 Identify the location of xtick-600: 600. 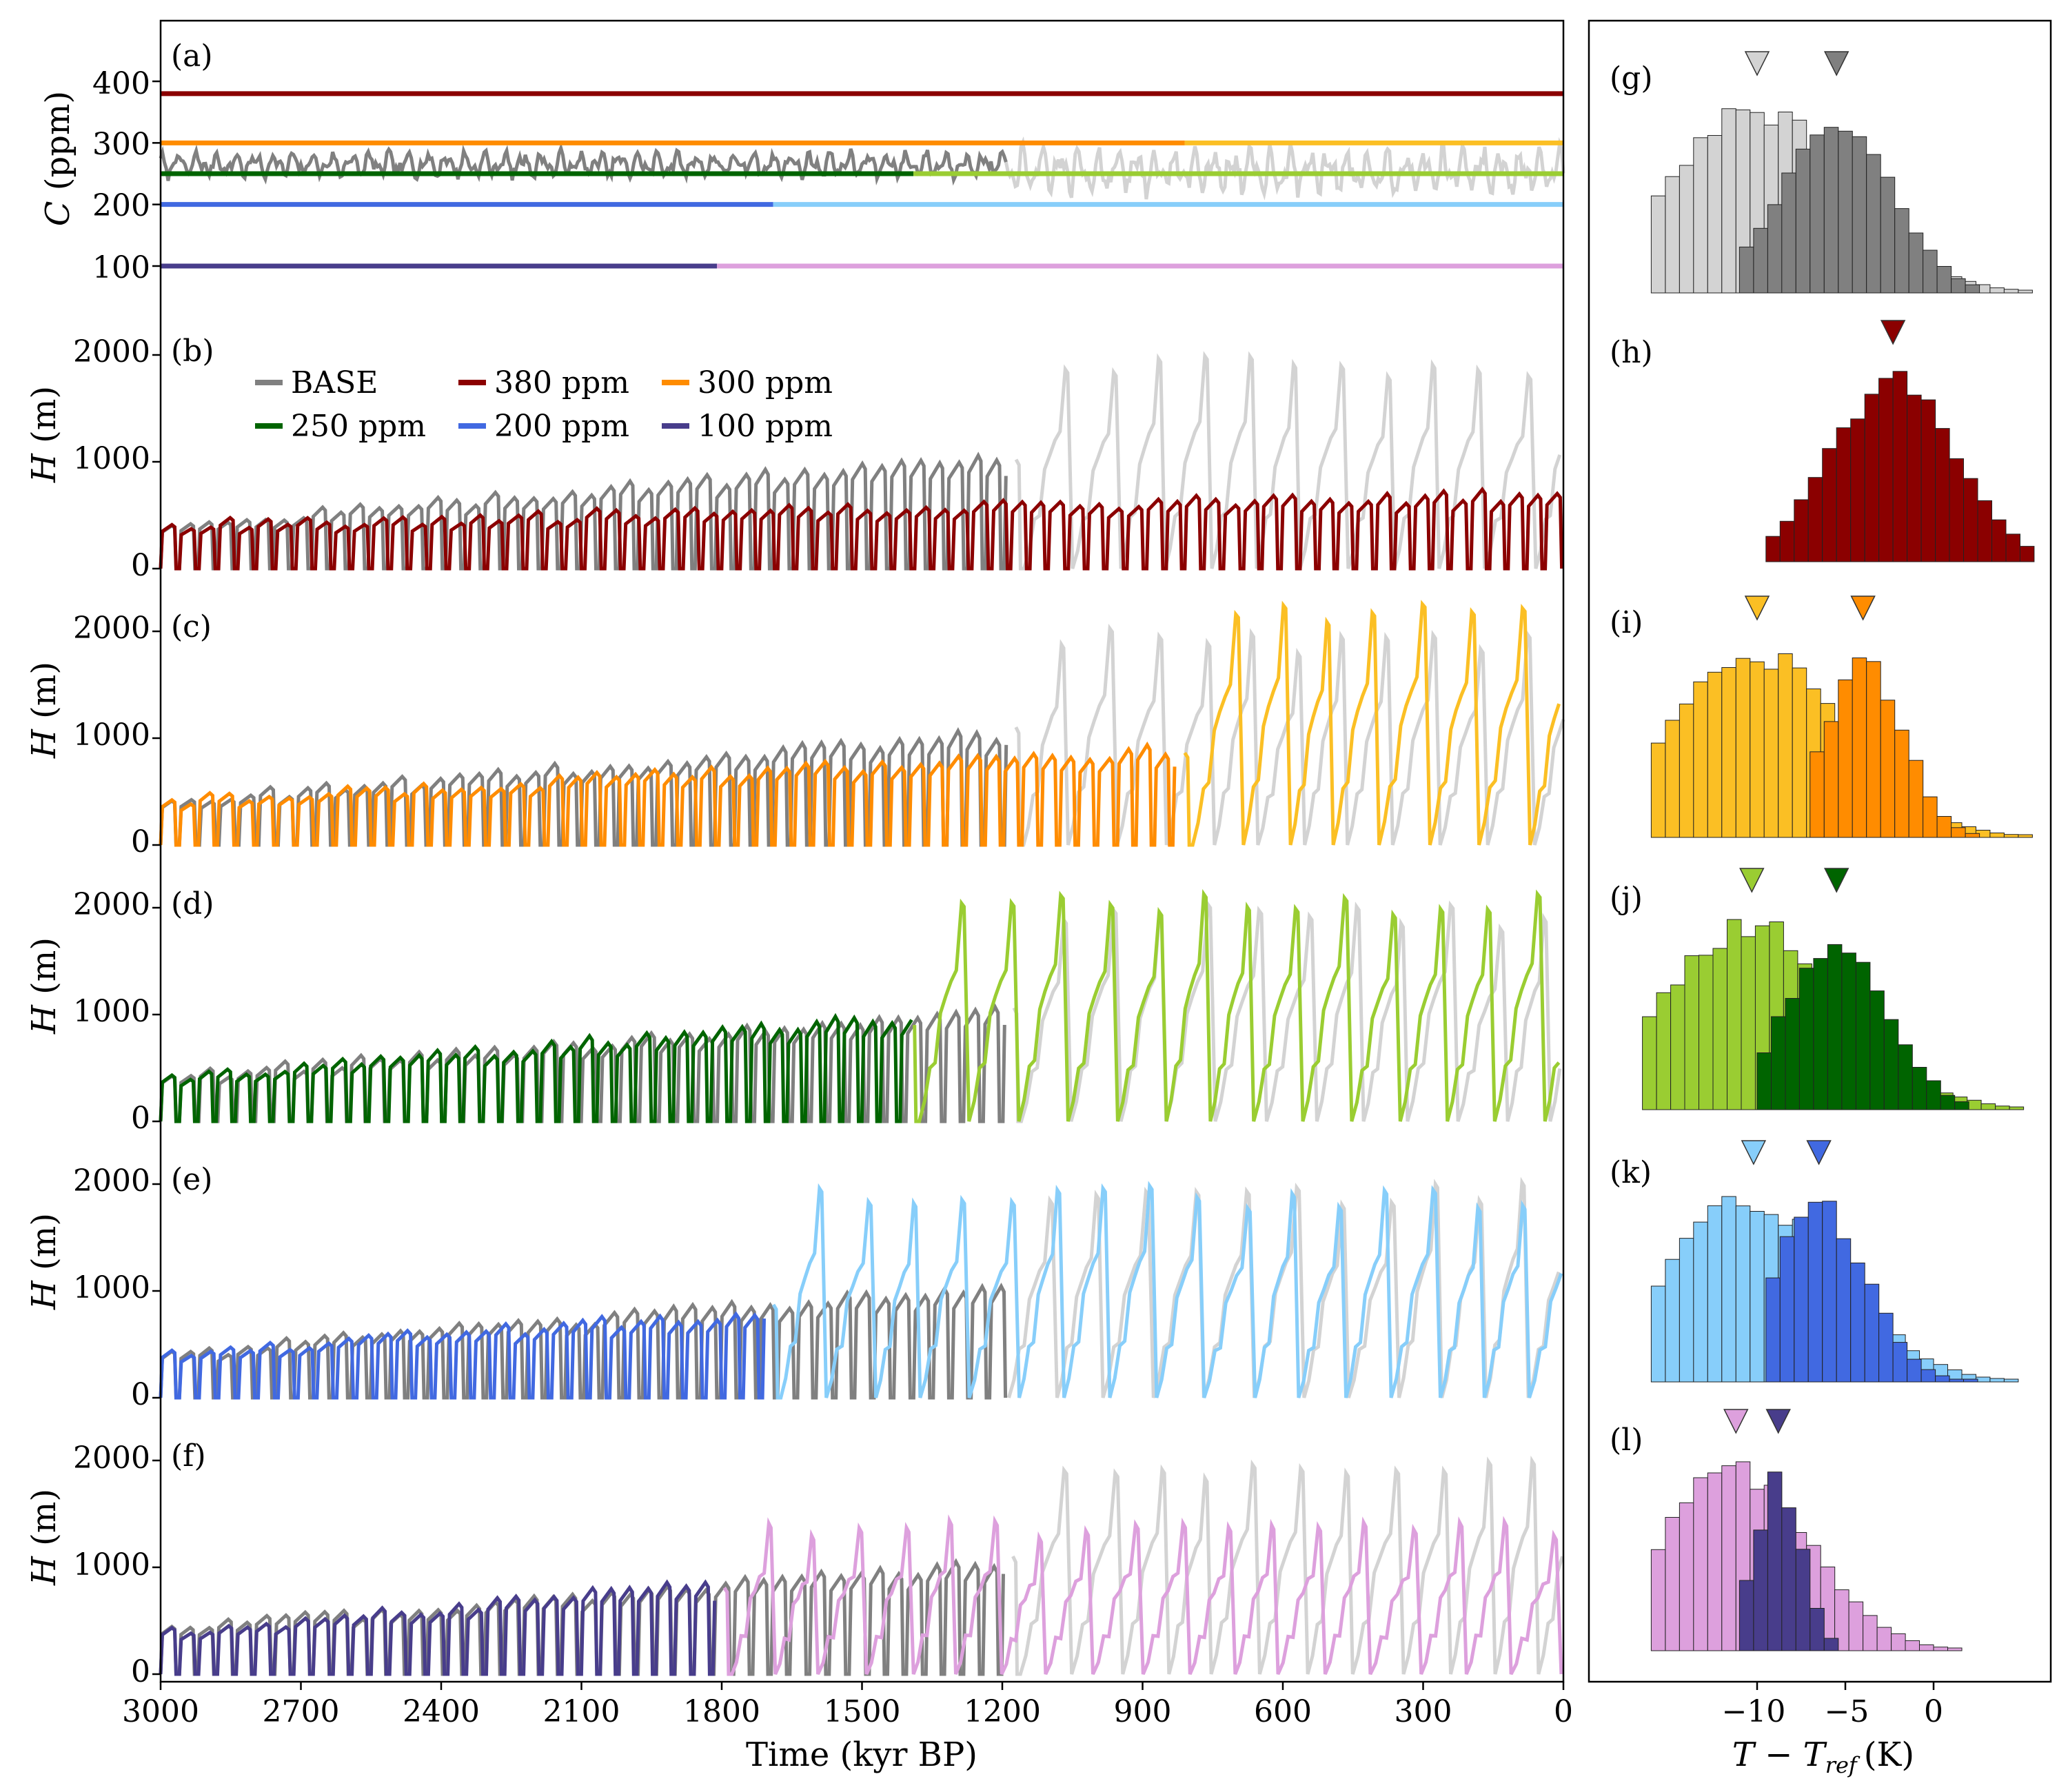
(1283, 1711).